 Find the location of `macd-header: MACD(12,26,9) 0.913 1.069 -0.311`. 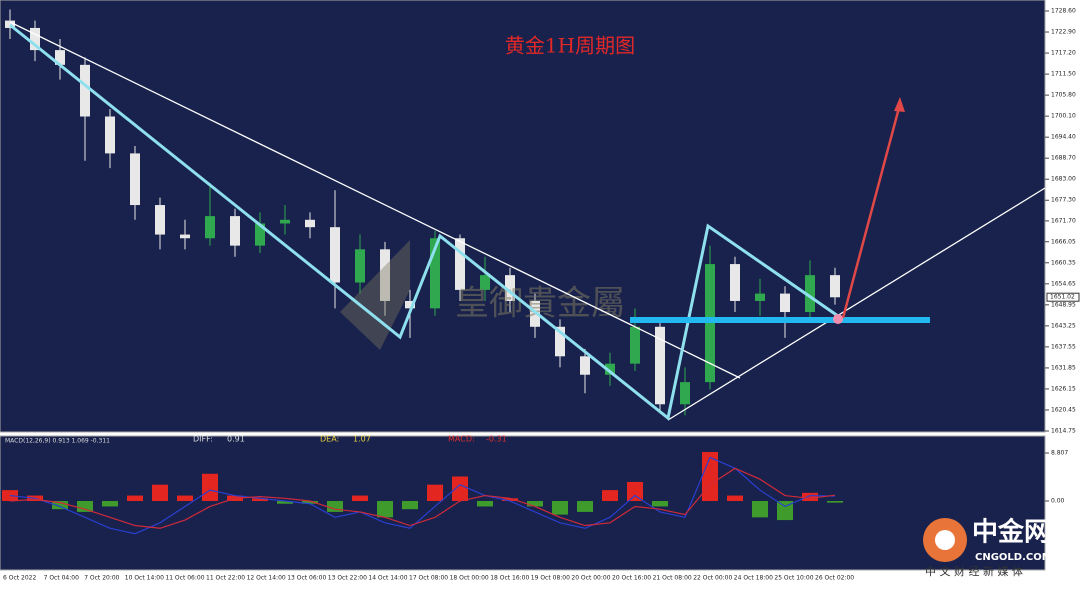

macd-header: MACD(12,26,9) 0.913 1.069 -0.311 is located at coordinates (57, 441).